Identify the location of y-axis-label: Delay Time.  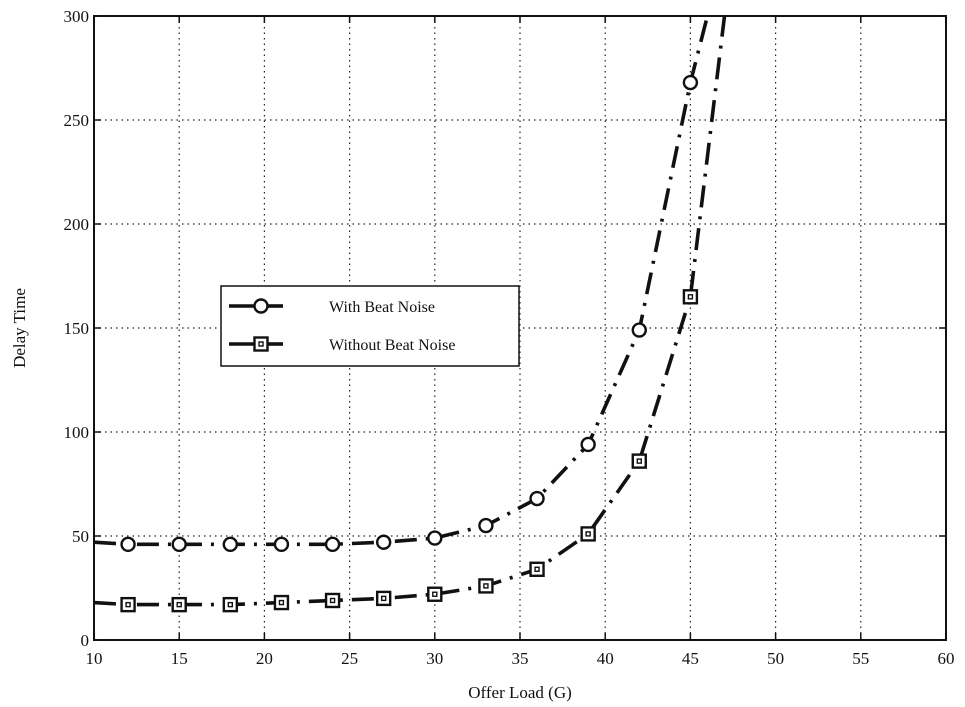
(19, 328).